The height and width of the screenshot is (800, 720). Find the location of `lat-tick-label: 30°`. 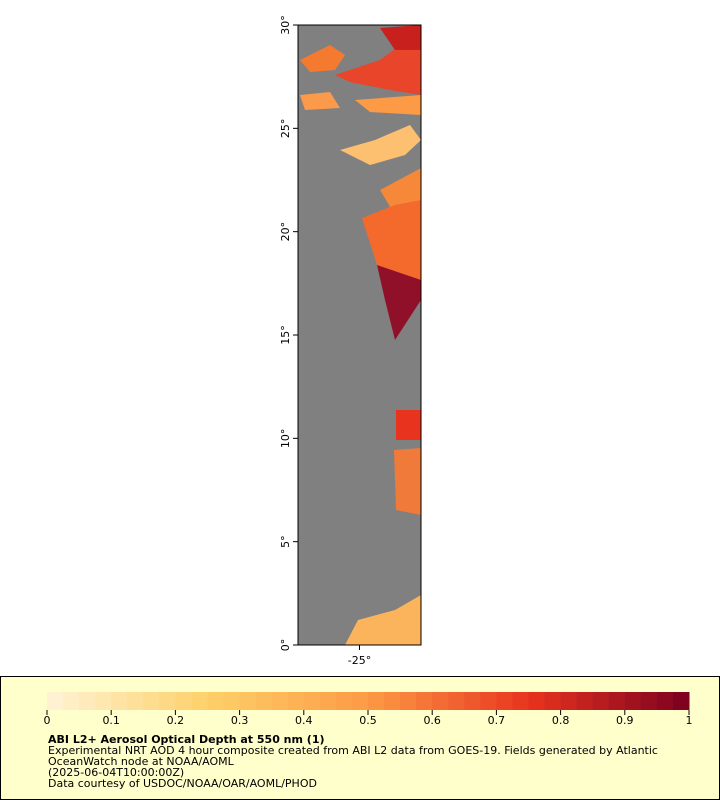

lat-tick-label: 30° is located at coordinates (285, 25).